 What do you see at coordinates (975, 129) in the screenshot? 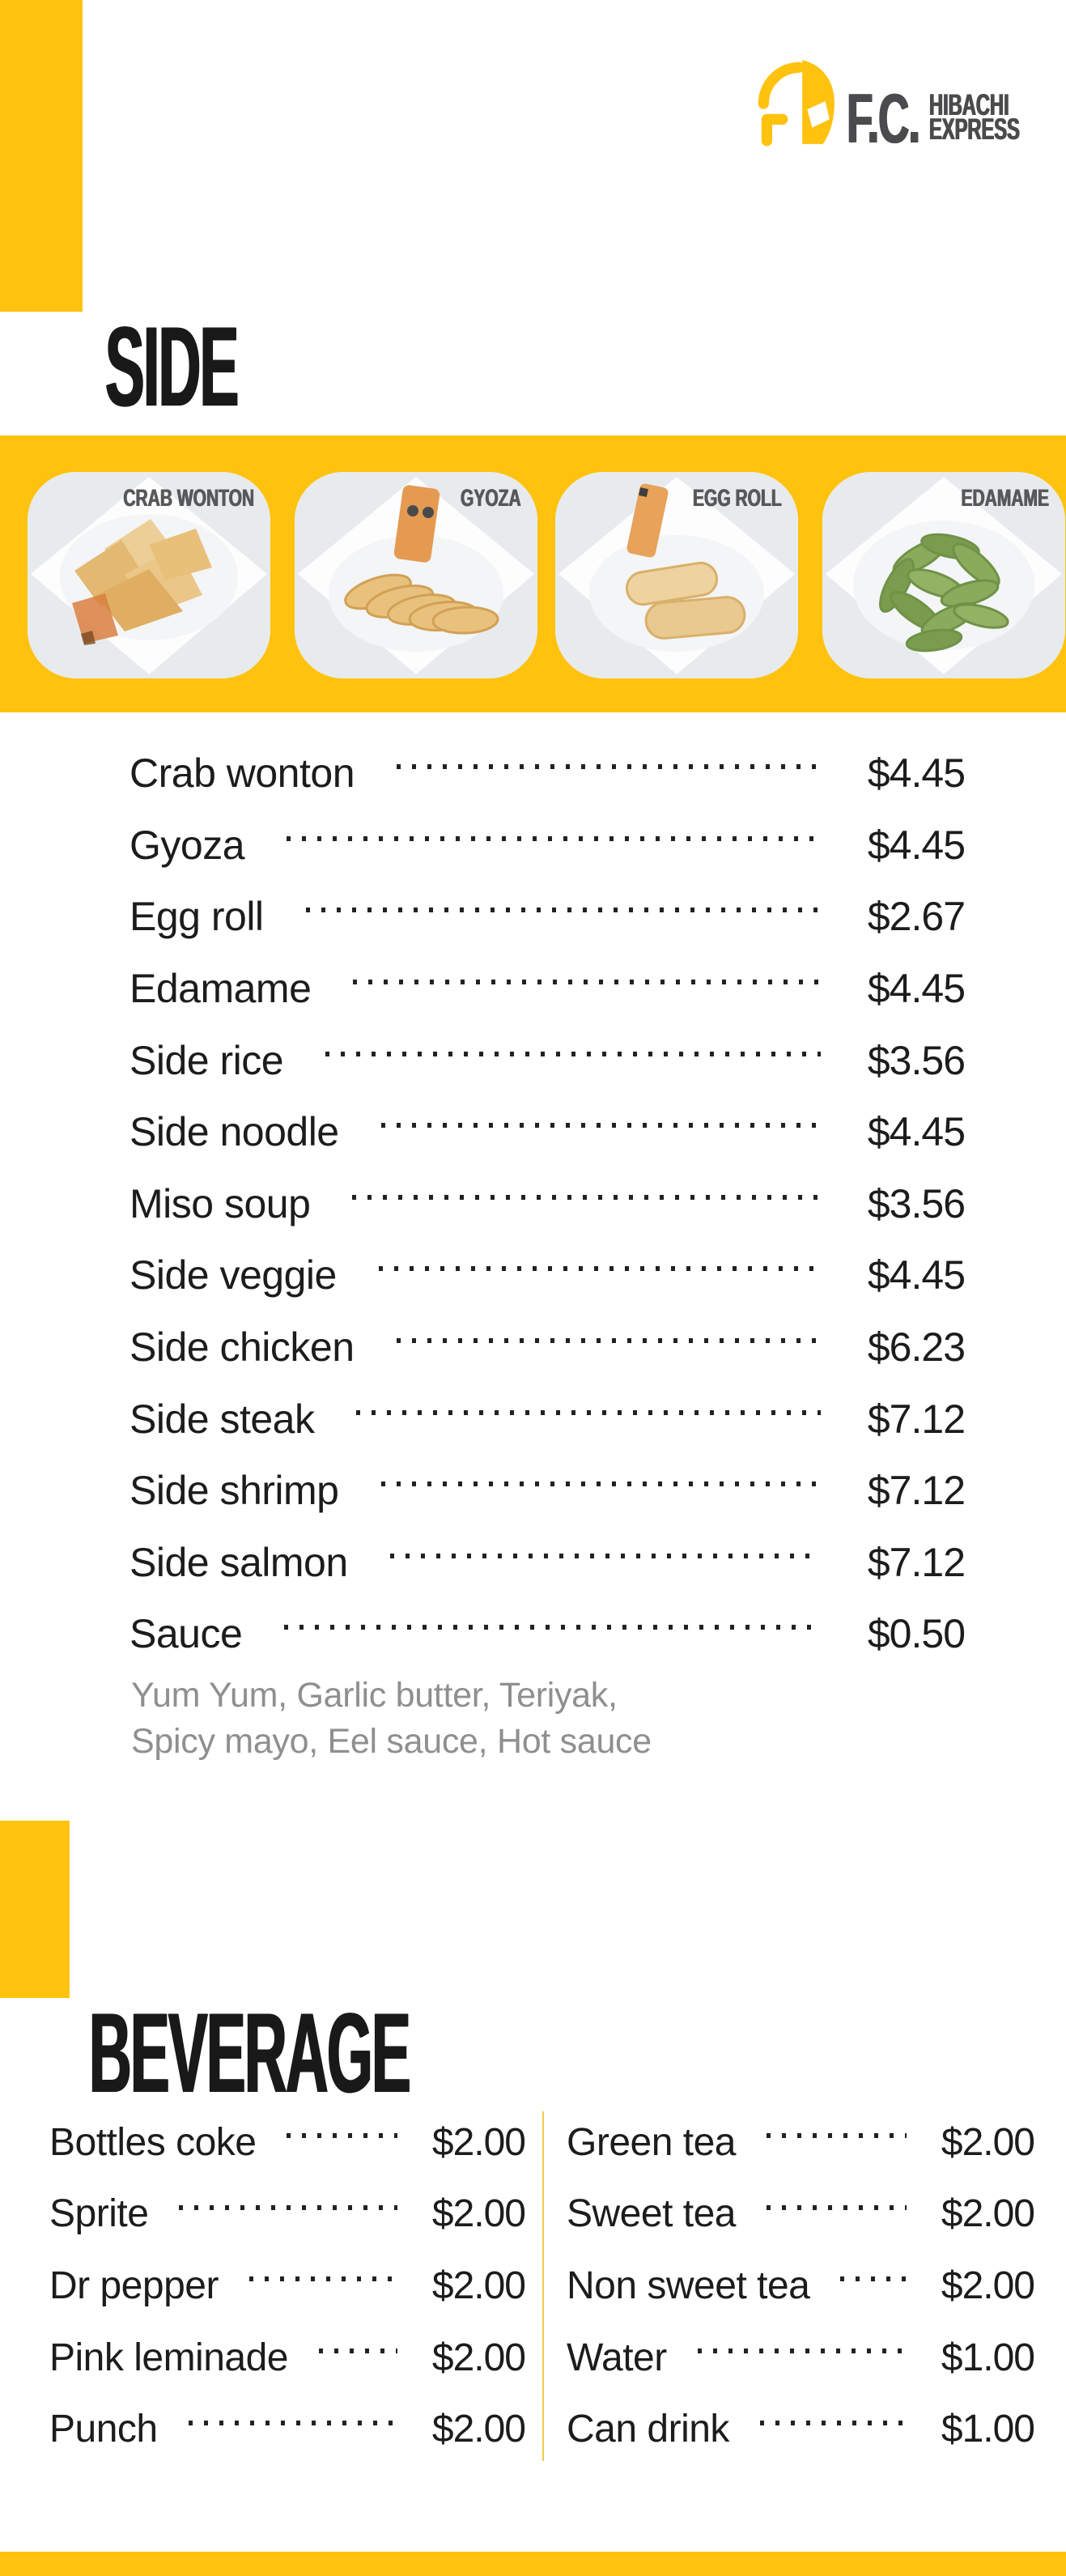
I see `brand-word-bottom: EXPRESS` at bounding box center [975, 129].